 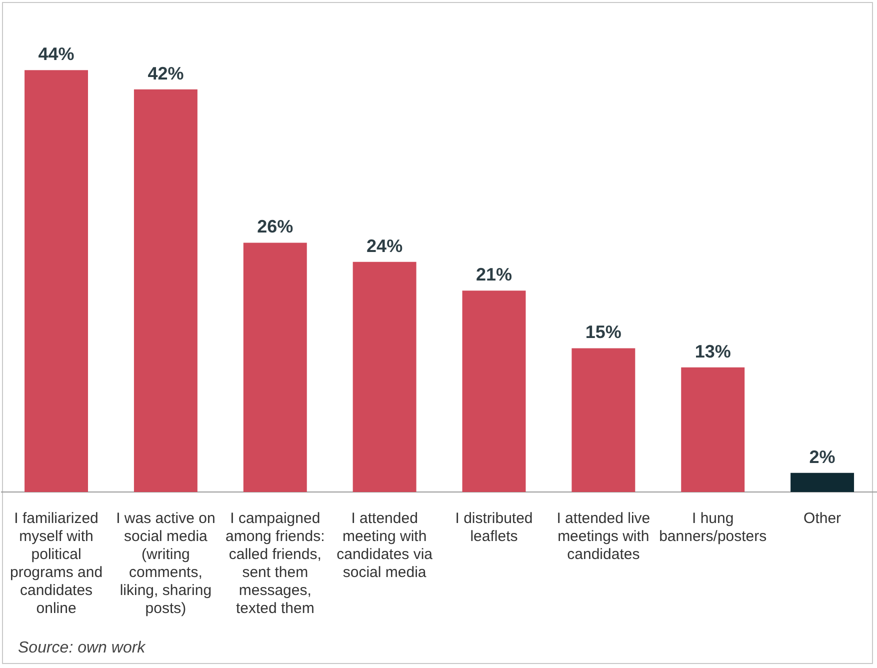 I want to click on data-label: 42%, so click(x=166, y=73).